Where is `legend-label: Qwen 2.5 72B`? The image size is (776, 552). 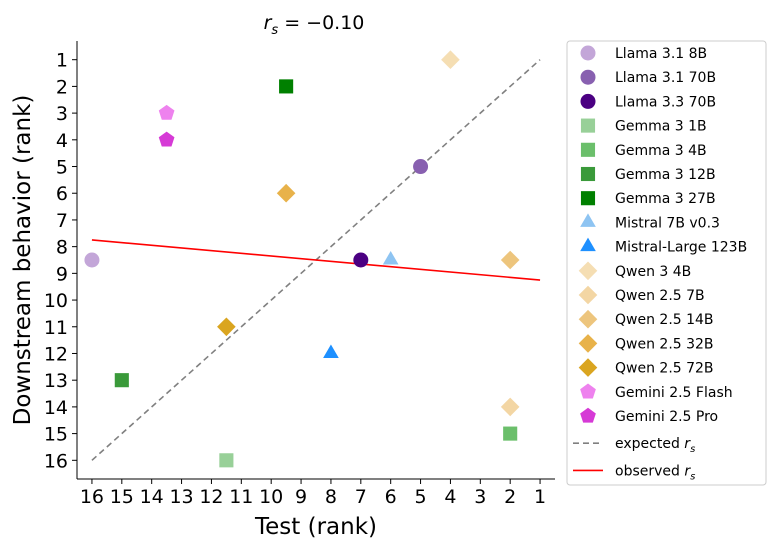
legend-label: Qwen 2.5 72B is located at coordinates (664, 369).